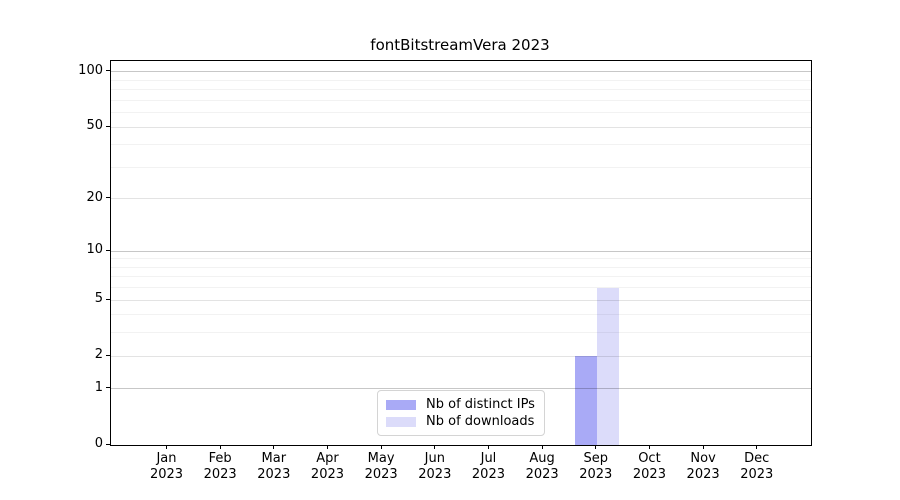 The width and height of the screenshot is (900, 500). Describe the element at coordinates (596, 447) in the screenshot. I see `x-tick-mark-sep` at that location.